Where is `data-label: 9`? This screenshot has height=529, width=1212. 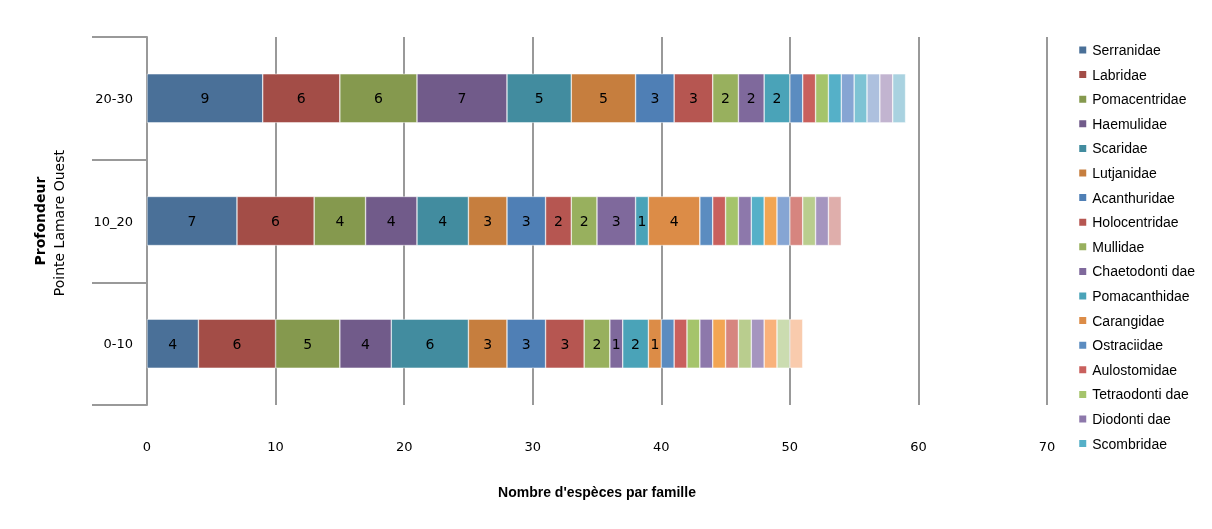 data-label: 9 is located at coordinates (205, 98).